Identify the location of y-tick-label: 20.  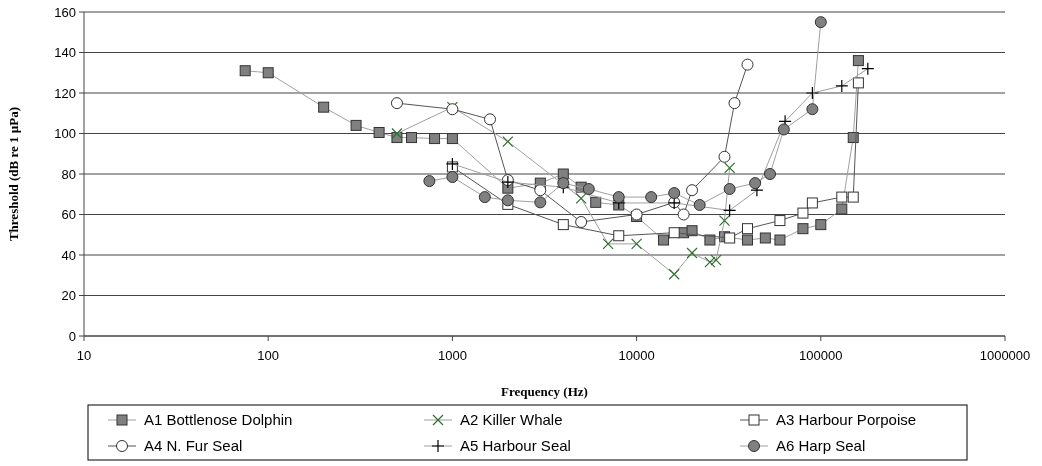
(68, 296).